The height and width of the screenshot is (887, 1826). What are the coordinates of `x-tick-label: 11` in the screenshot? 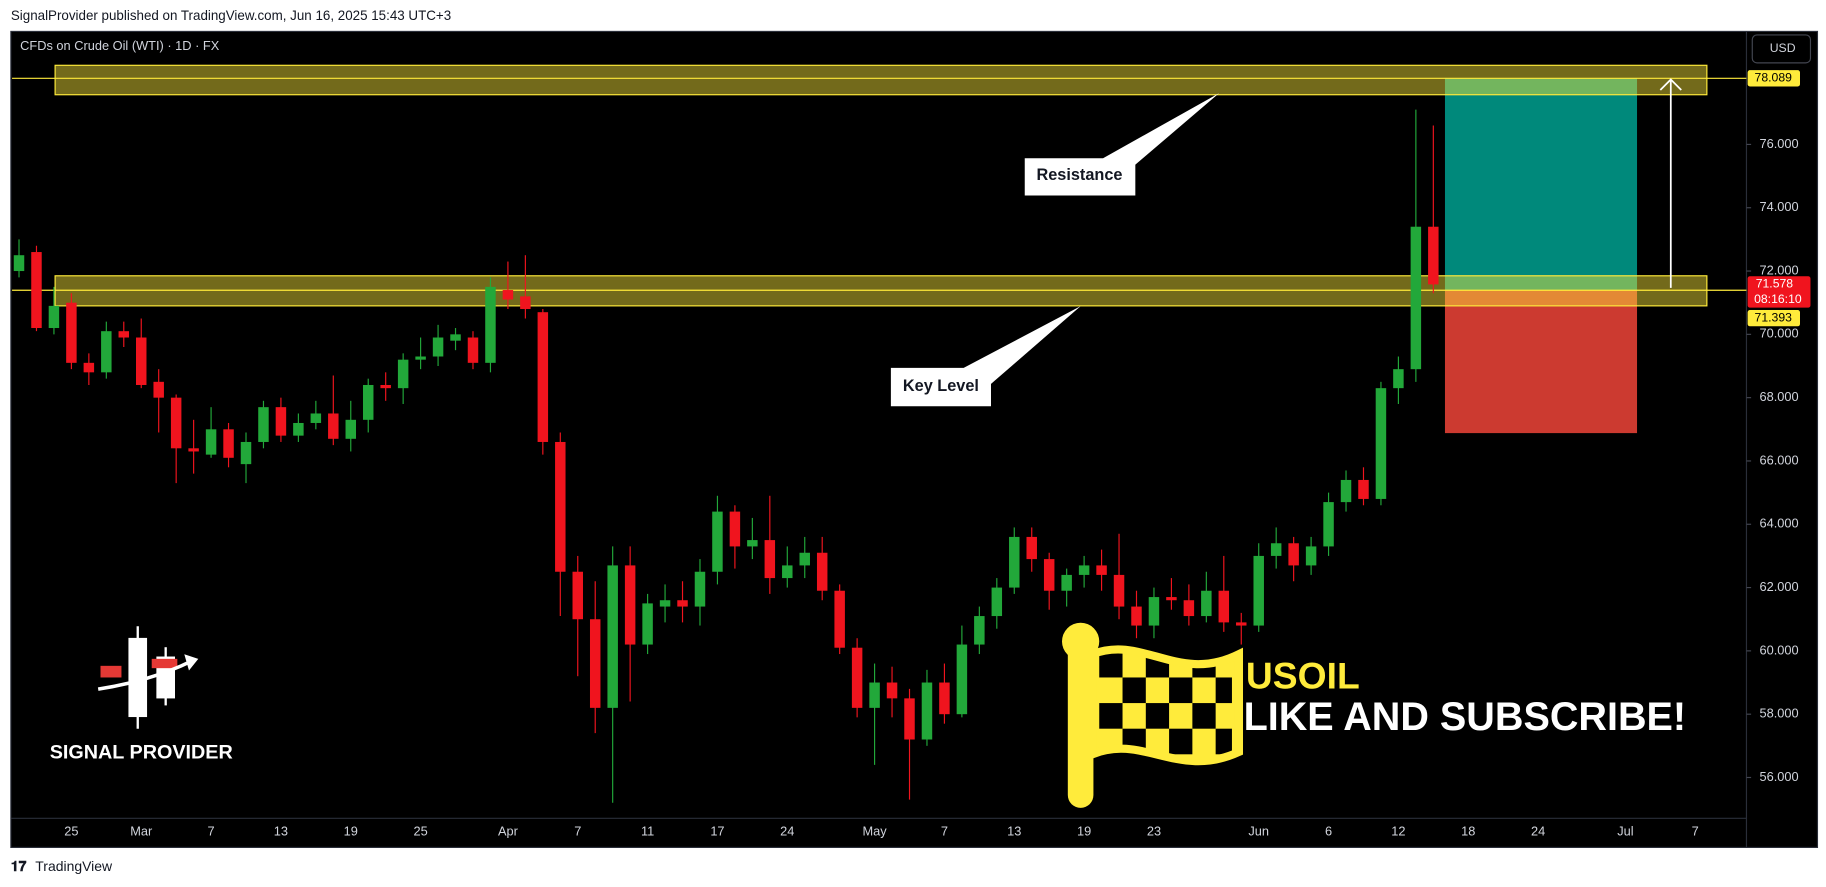 It's located at (647, 831).